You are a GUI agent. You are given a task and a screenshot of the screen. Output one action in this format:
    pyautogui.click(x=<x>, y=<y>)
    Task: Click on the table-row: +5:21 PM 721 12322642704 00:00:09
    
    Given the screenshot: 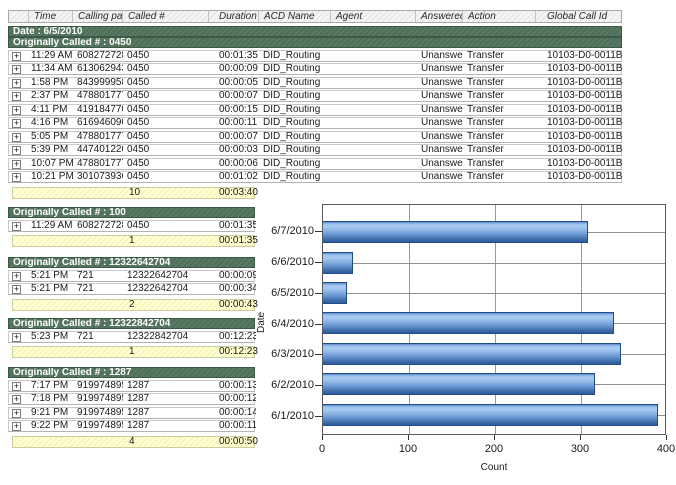 What is the action you would take?
    pyautogui.click(x=132, y=275)
    